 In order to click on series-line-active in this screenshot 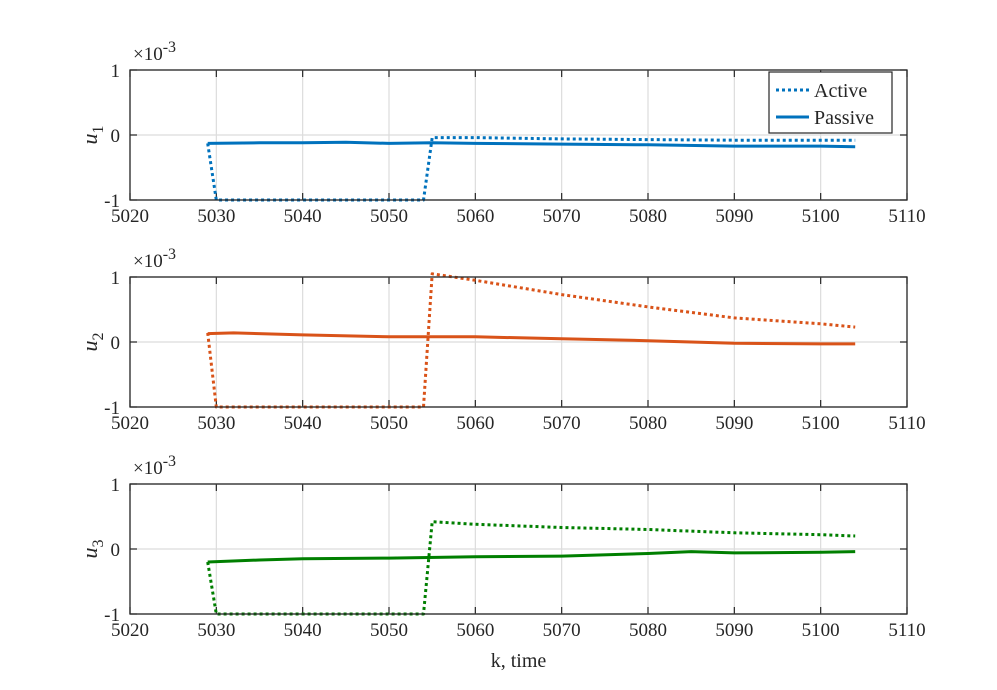, I will do `click(531, 340)`.